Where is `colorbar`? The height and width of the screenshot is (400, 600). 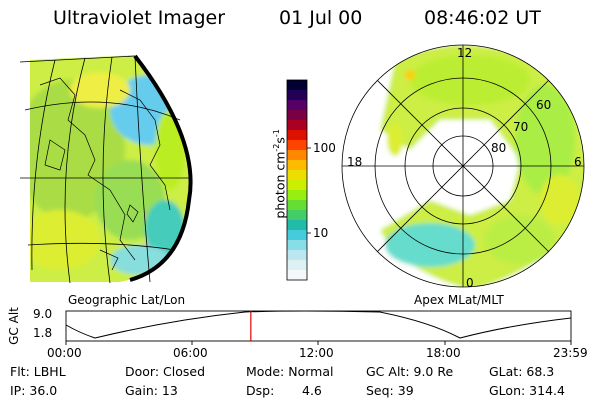 colorbar is located at coordinates (298, 180).